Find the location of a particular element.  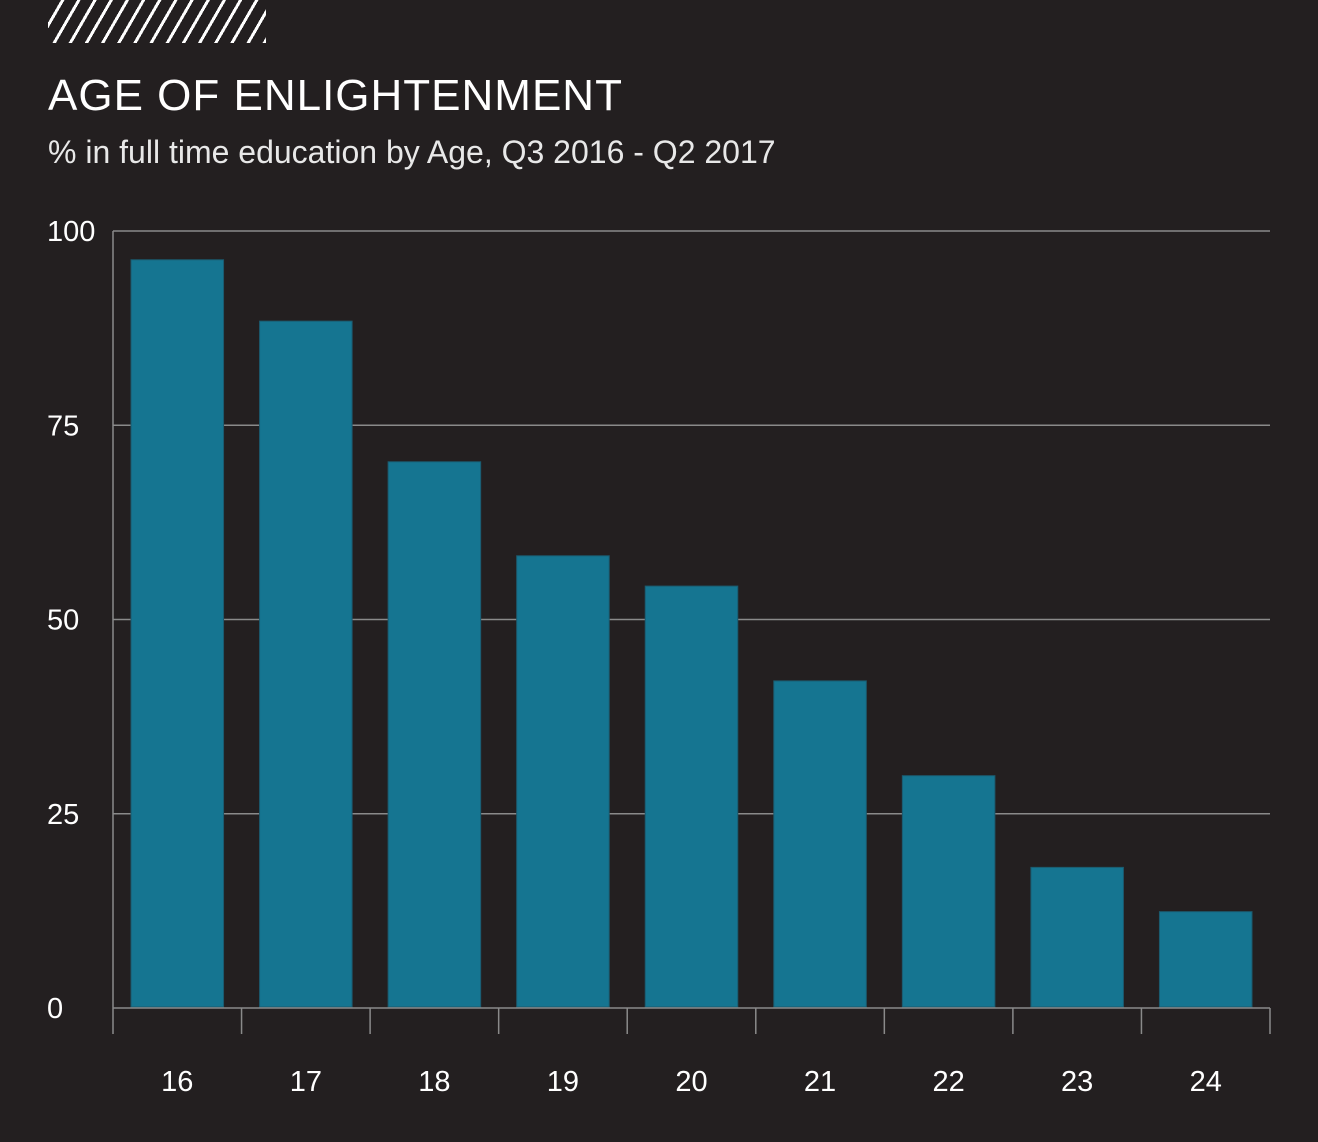

x-tick-label-16: 16 is located at coordinates (177, 1082).